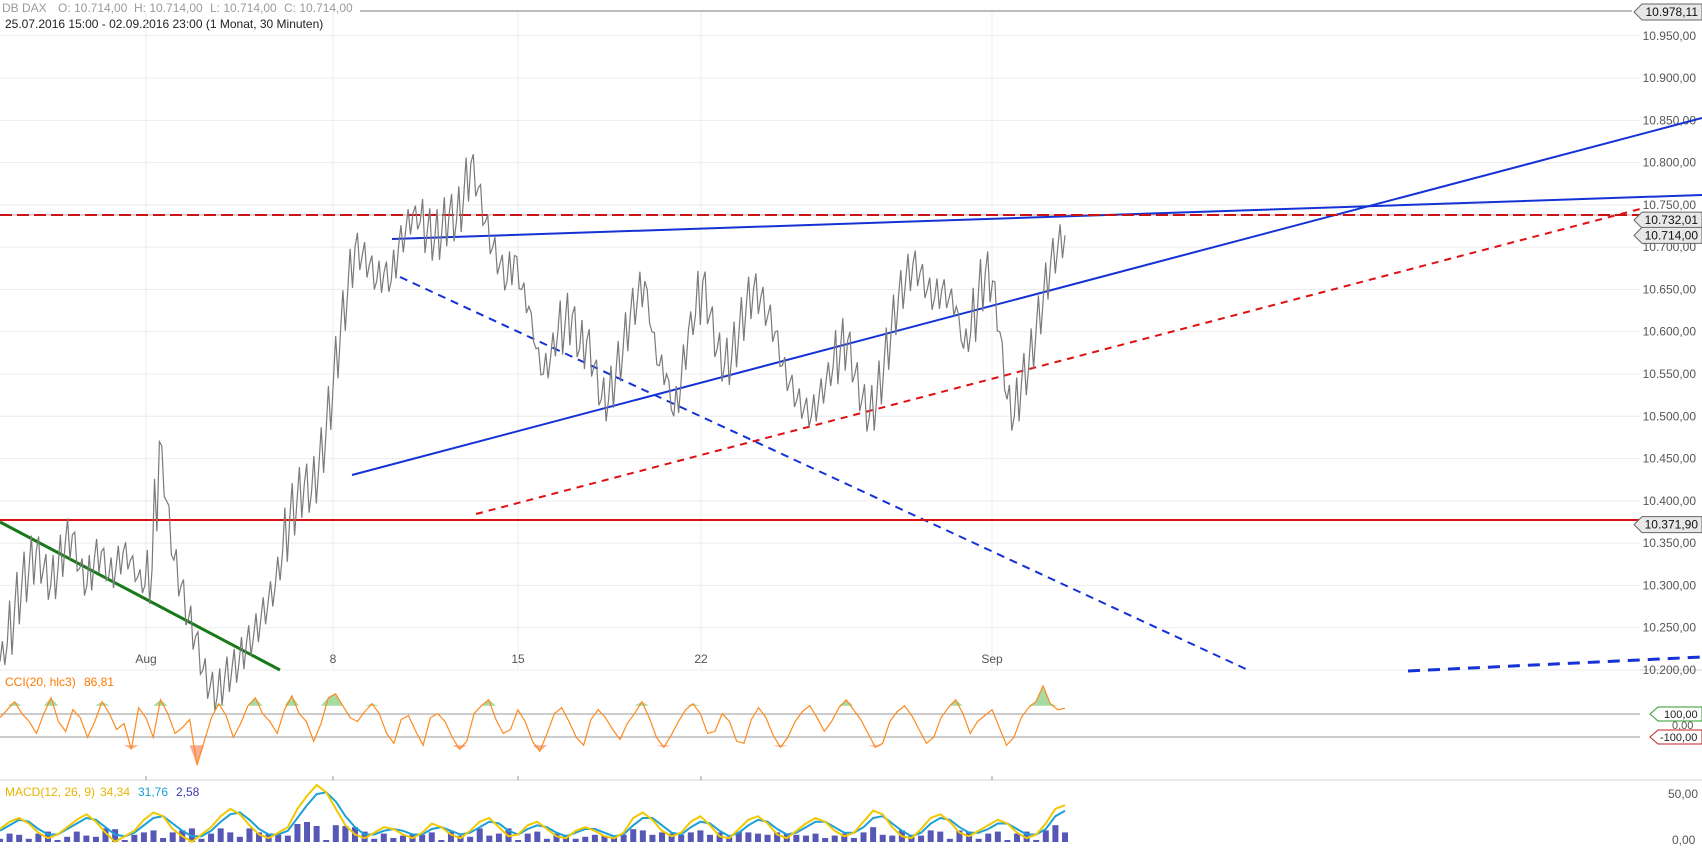 The height and width of the screenshot is (848, 1702). I want to click on trendline-blue-dashed-bottom, so click(1554, 664).